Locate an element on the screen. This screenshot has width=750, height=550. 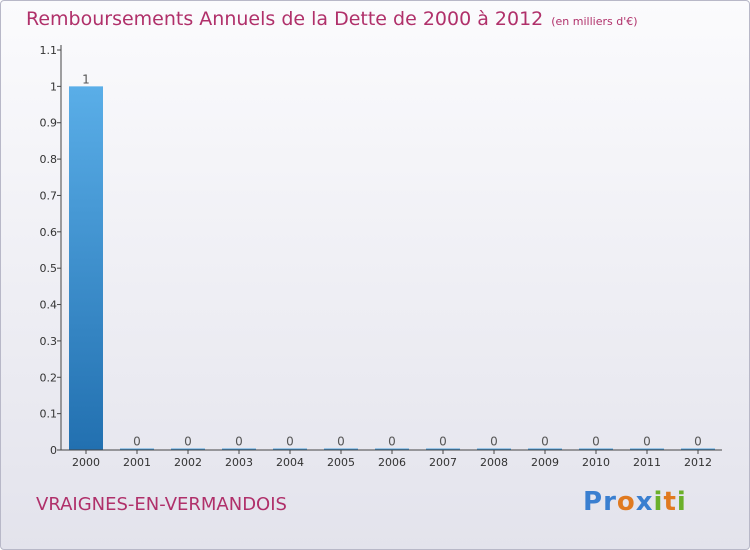
y-tick-label-0.9: 0.9 is located at coordinates (49, 123).